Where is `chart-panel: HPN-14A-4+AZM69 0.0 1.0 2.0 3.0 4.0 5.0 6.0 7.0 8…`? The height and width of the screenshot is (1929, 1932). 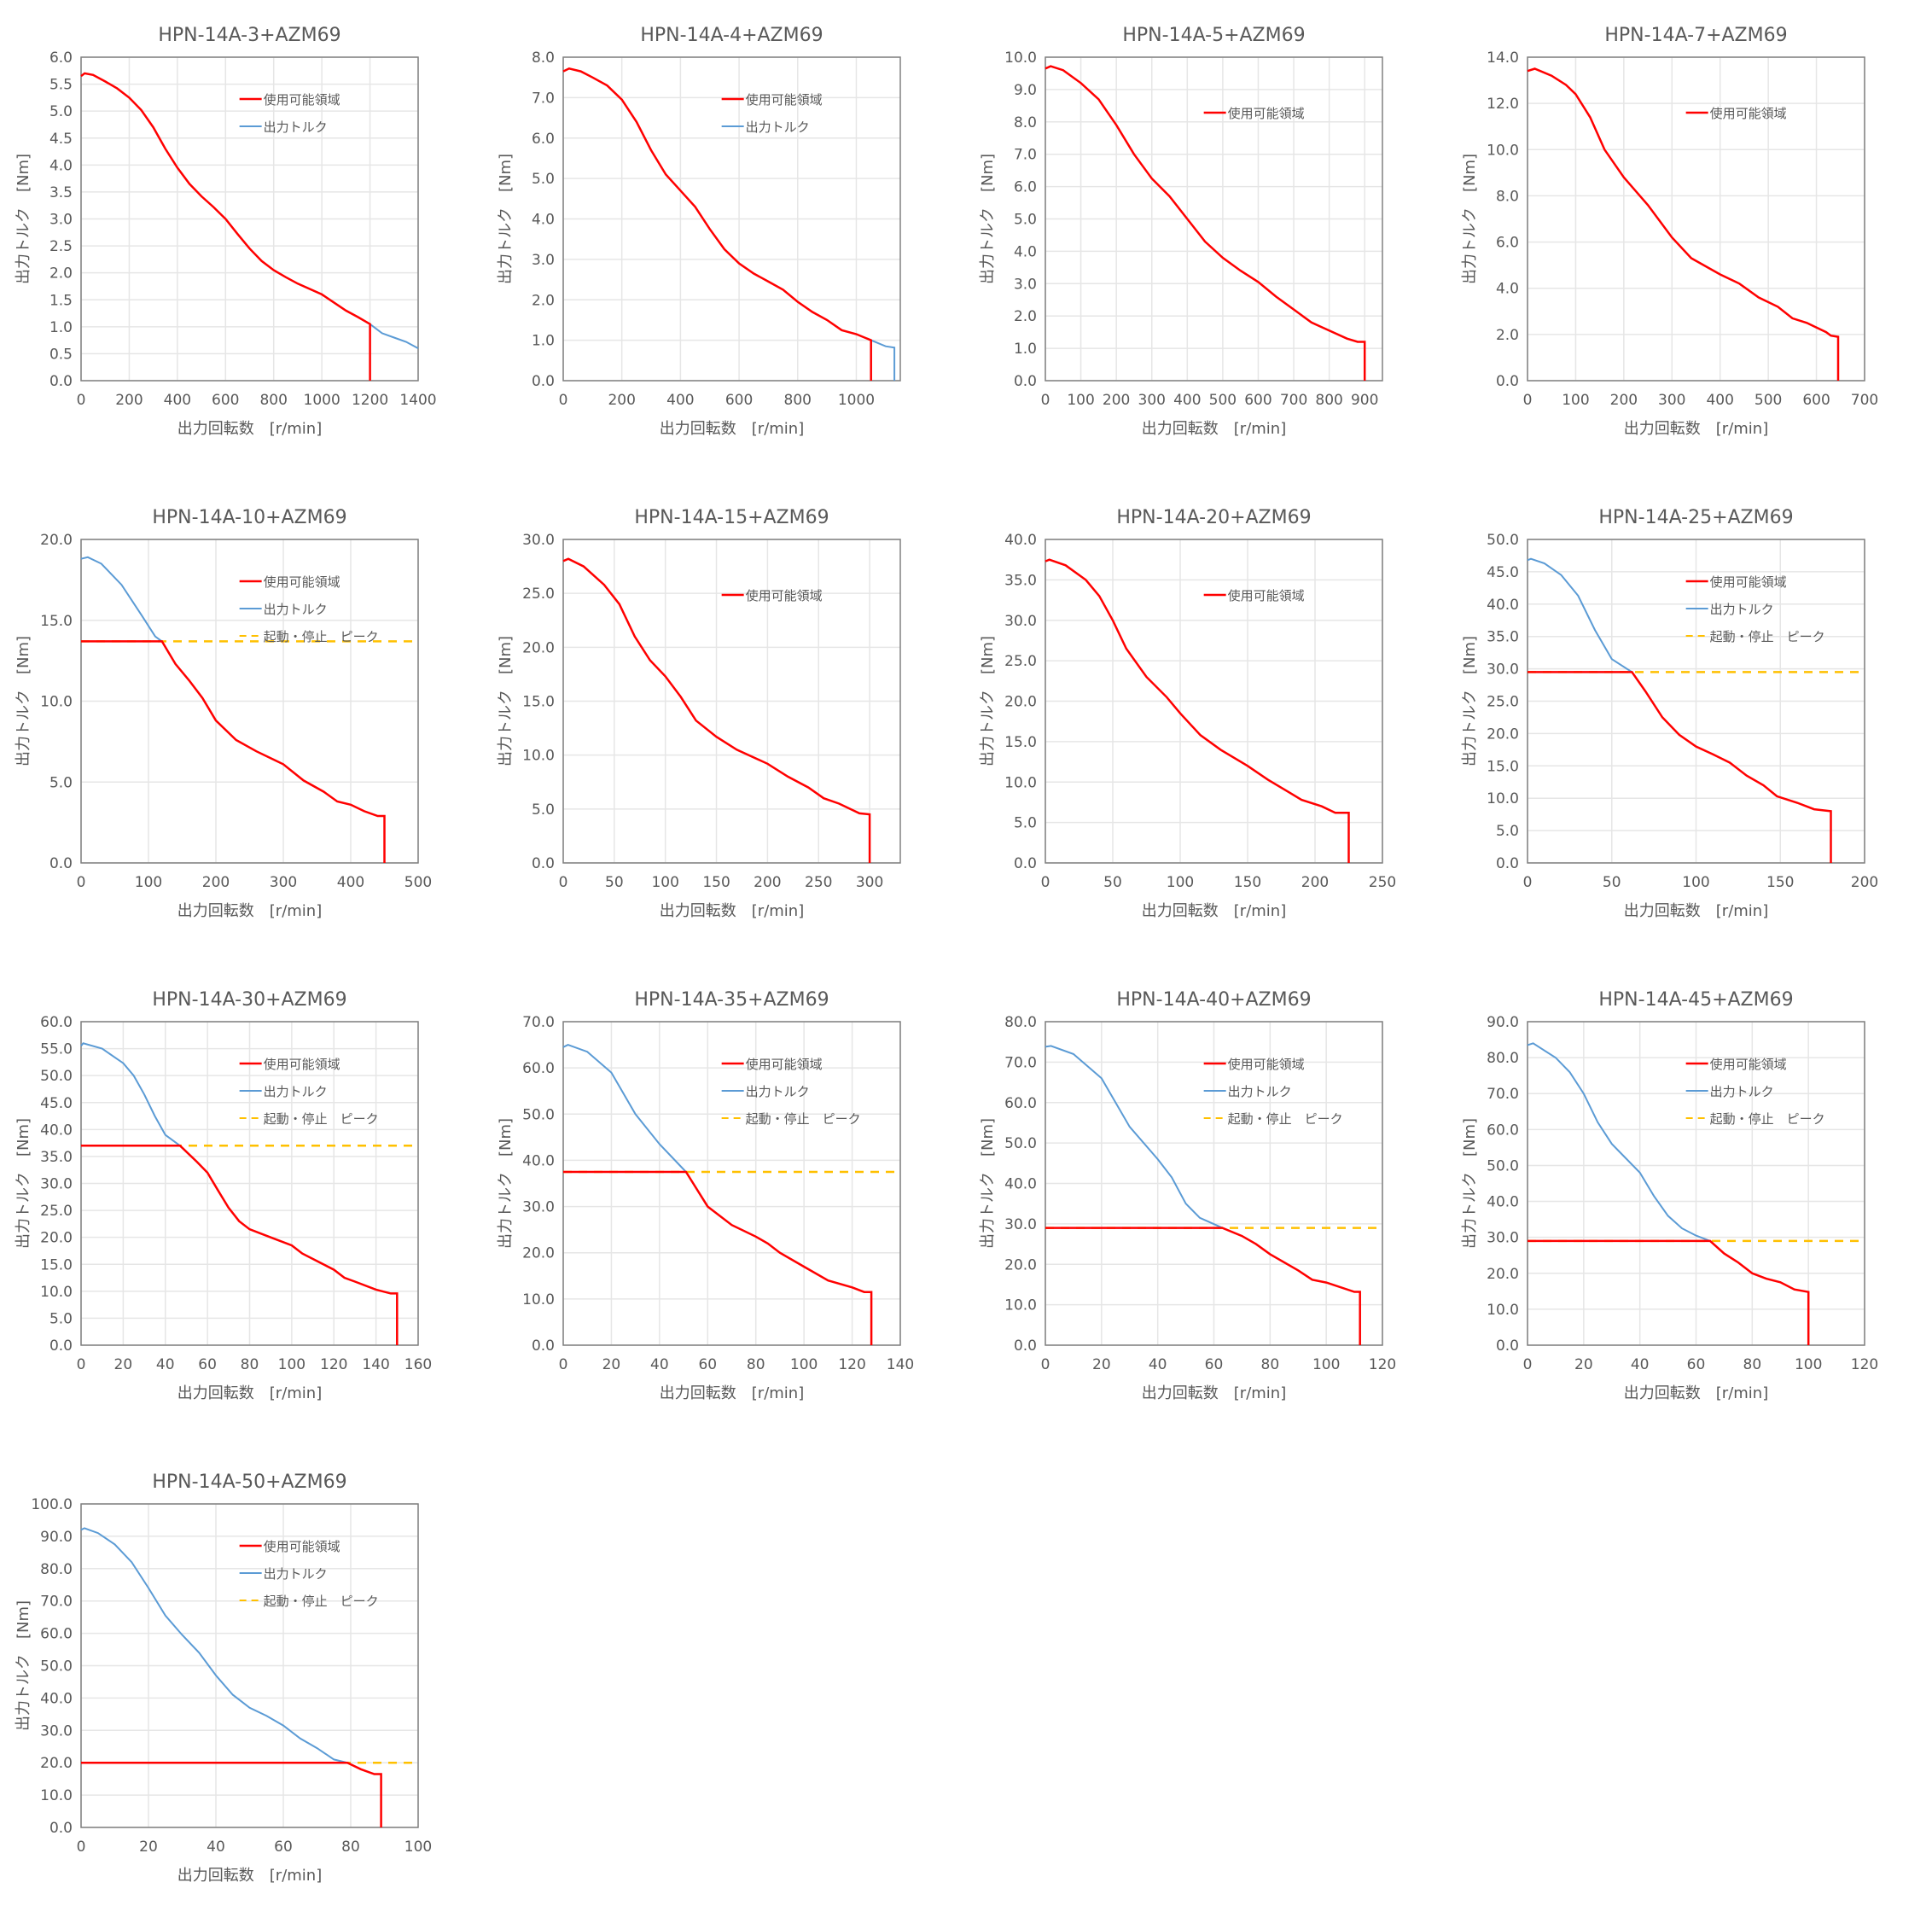 chart-panel: HPN-14A-4+AZM69 0.0 1.0 2.0 3.0 4.0 5.0 6.0 7.0 8… is located at coordinates (723, 241).